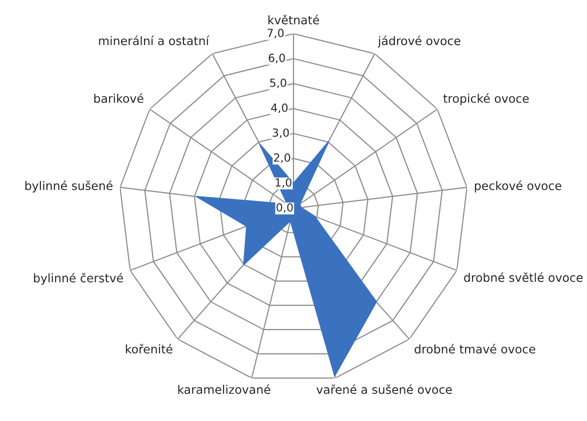  What do you see at coordinates (284, 208) in the screenshot?
I see `y-tick-label: 0,0` at bounding box center [284, 208].